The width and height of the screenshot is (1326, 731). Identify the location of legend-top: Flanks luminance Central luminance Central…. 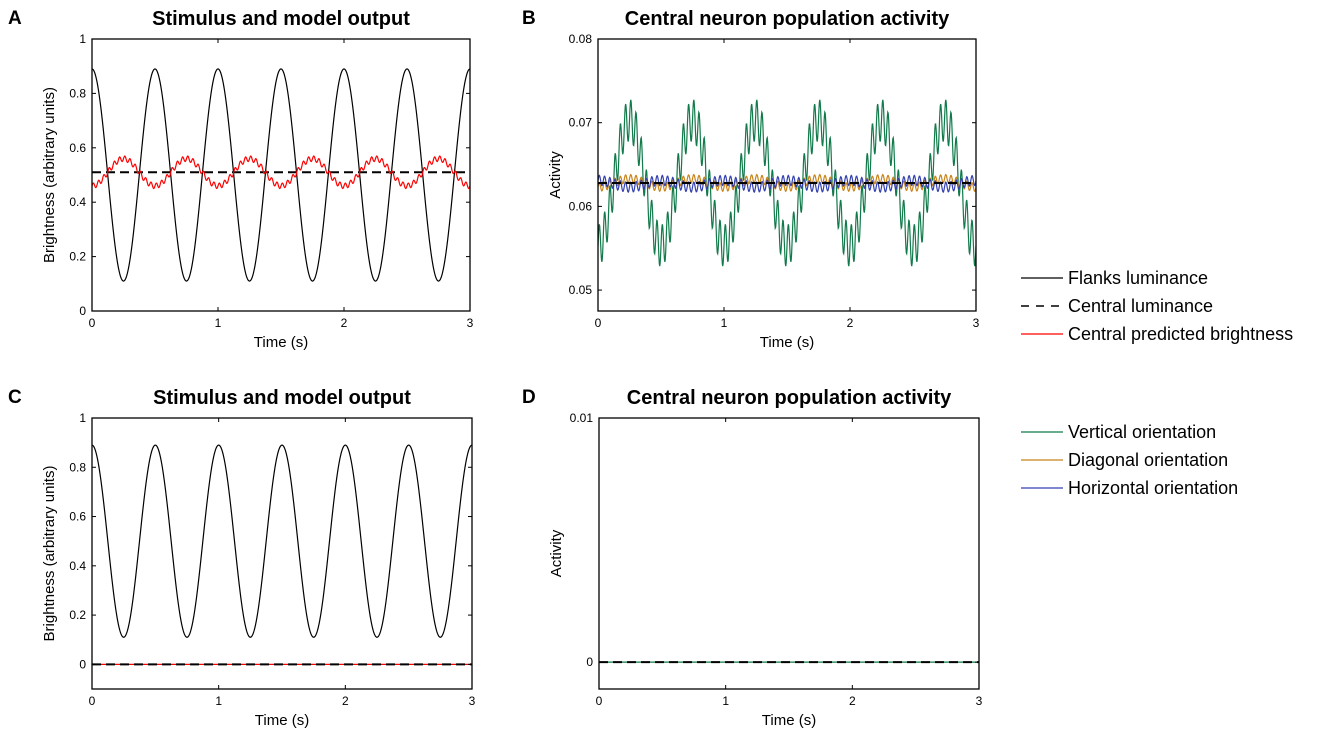
(1157, 306).